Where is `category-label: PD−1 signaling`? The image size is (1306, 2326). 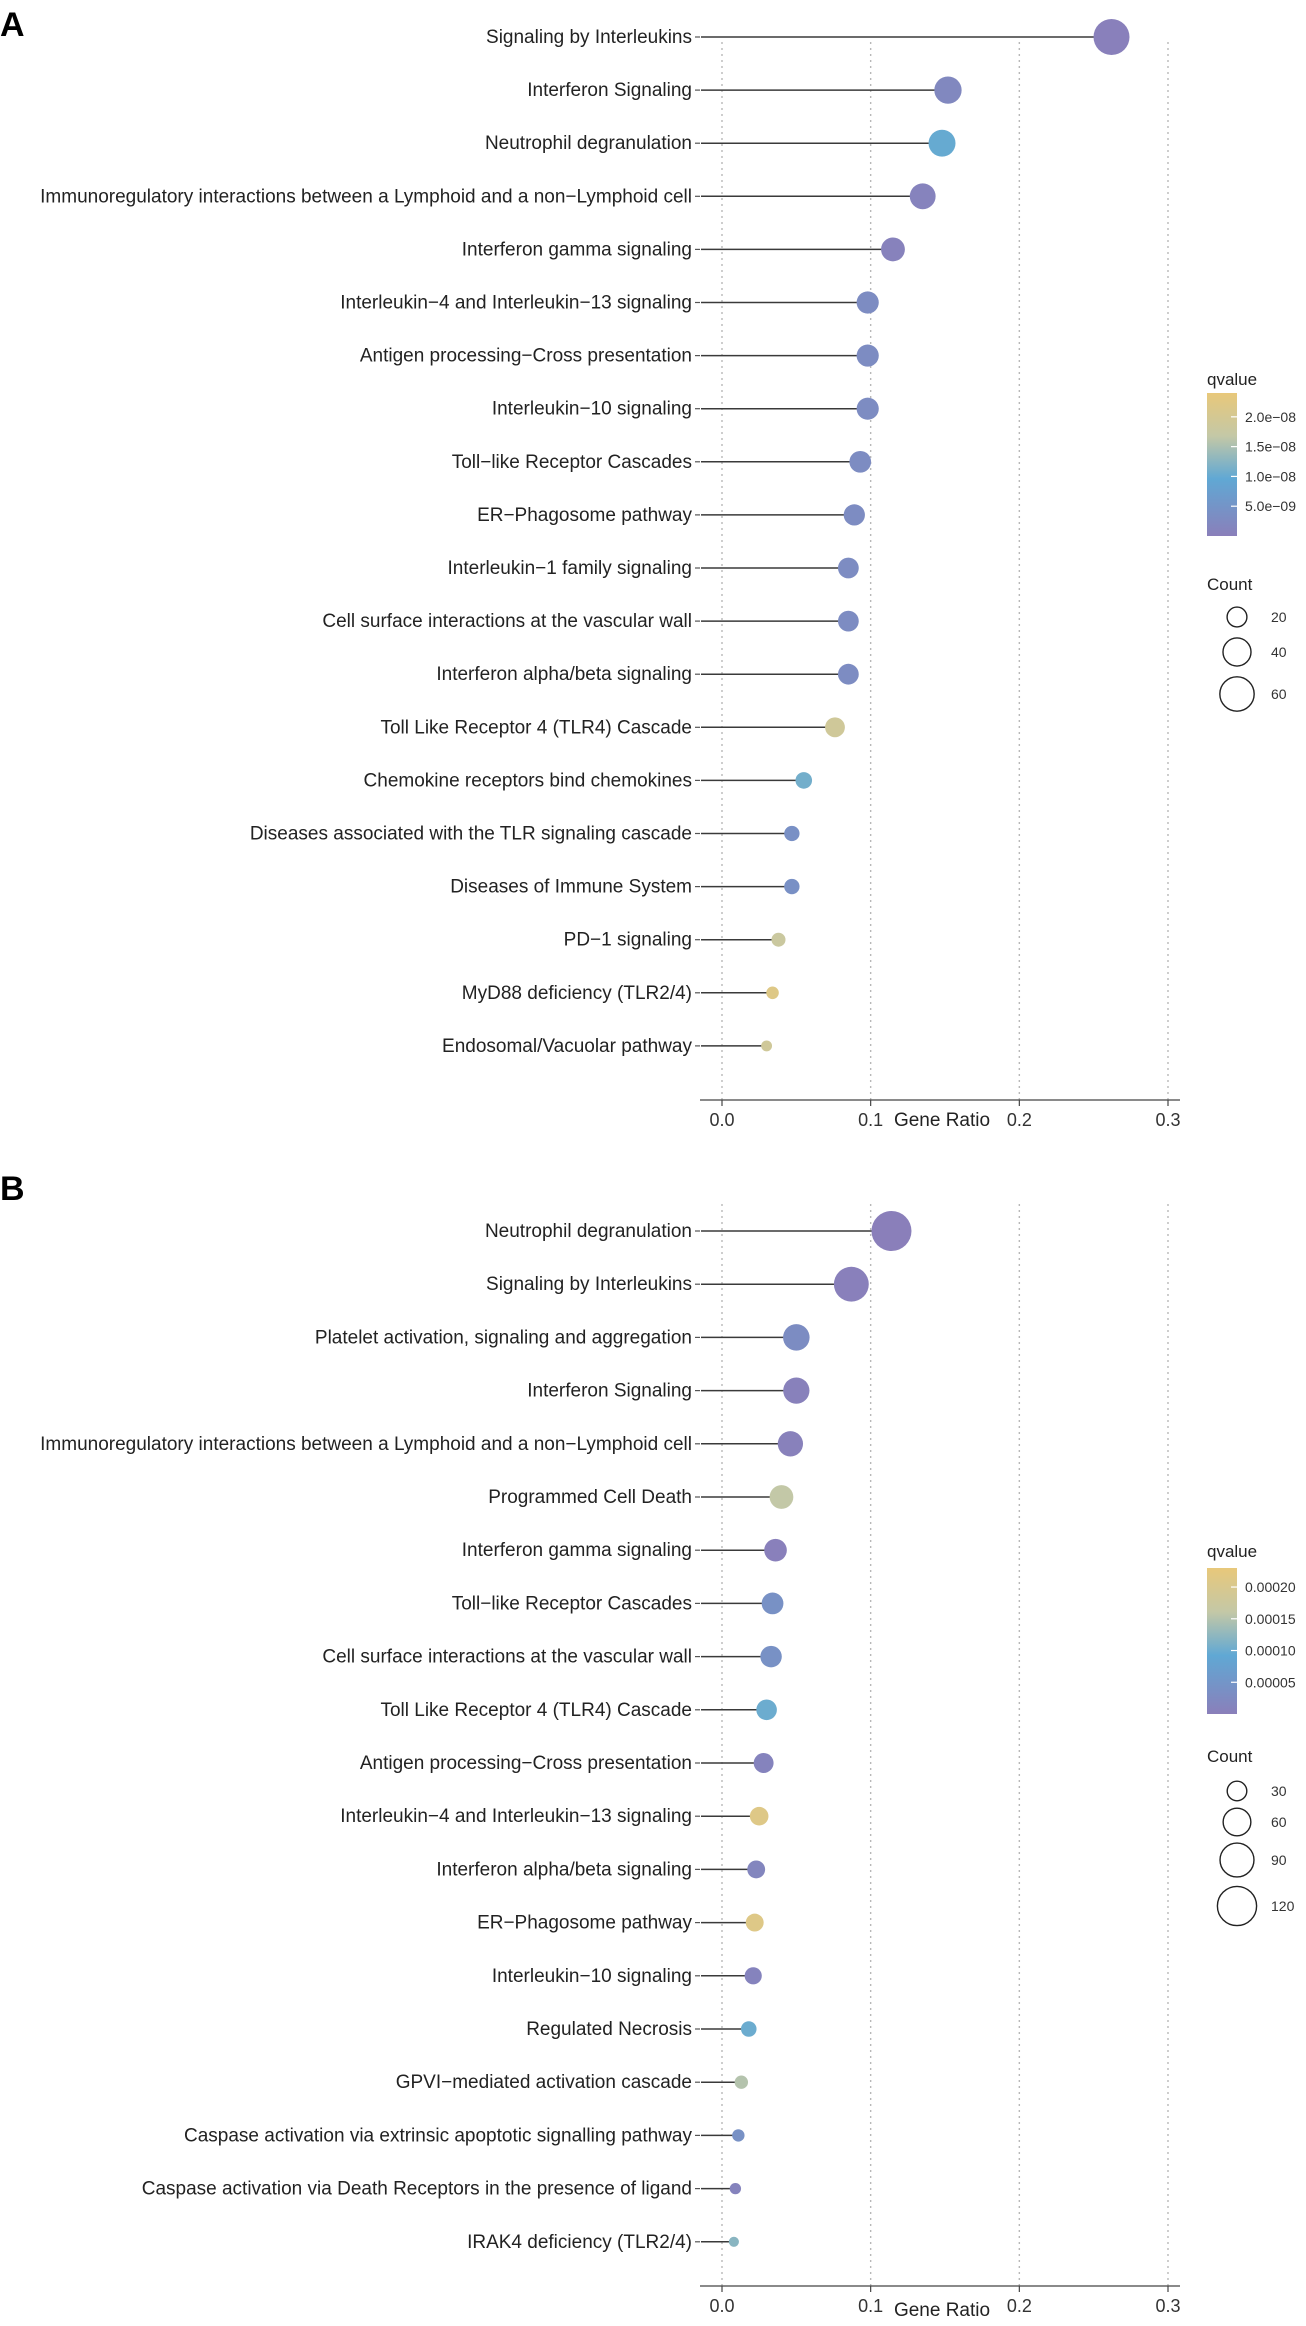
category-label: PD−1 signaling is located at coordinates (628, 940).